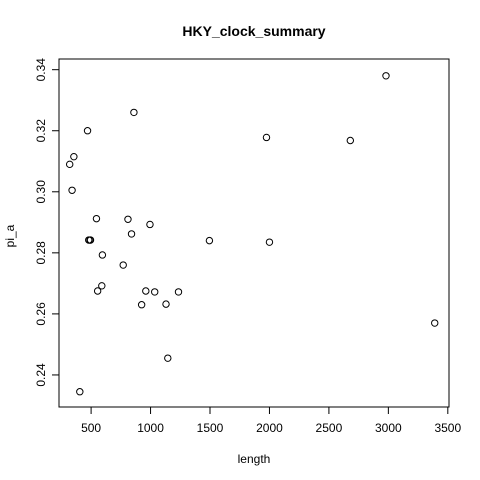 This screenshot has width=480, height=480. Describe the element at coordinates (41, 192) in the screenshot. I see `y-tick-label: 0.30` at that location.